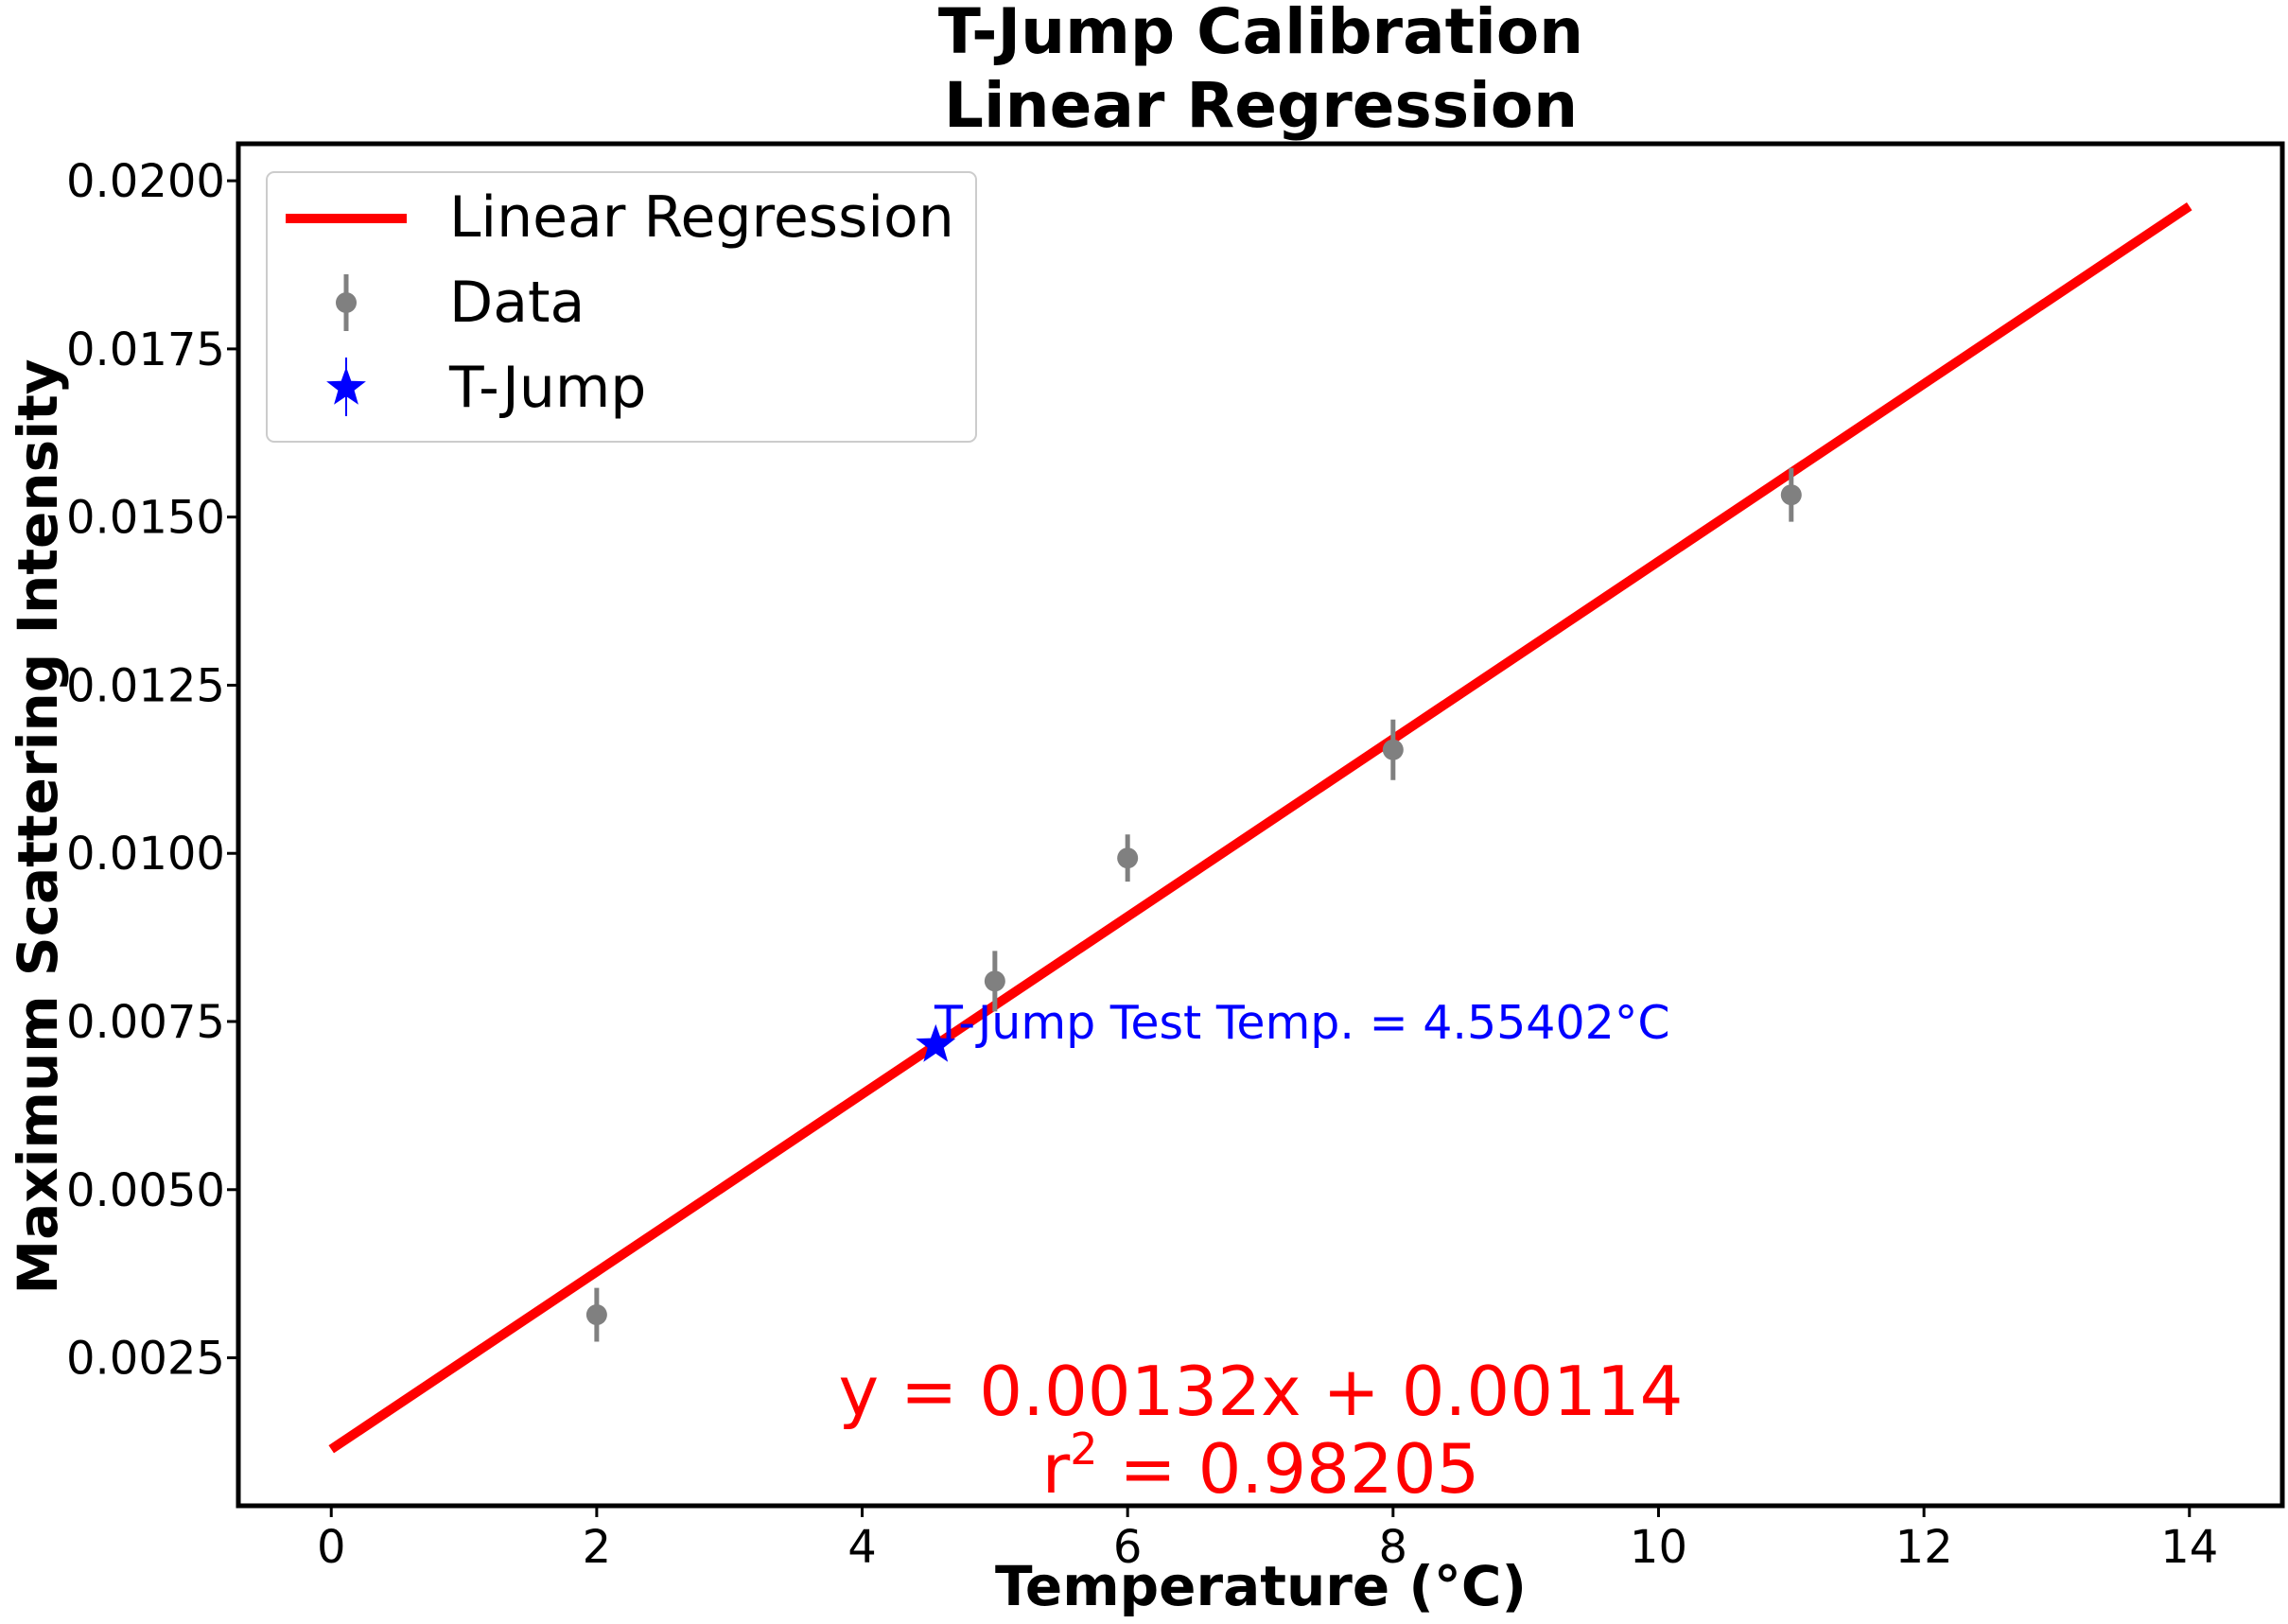  What do you see at coordinates (1302, 1023) in the screenshot?
I see `tjump-annotation: T-Jump Test Temp. = 4.55402°C` at bounding box center [1302, 1023].